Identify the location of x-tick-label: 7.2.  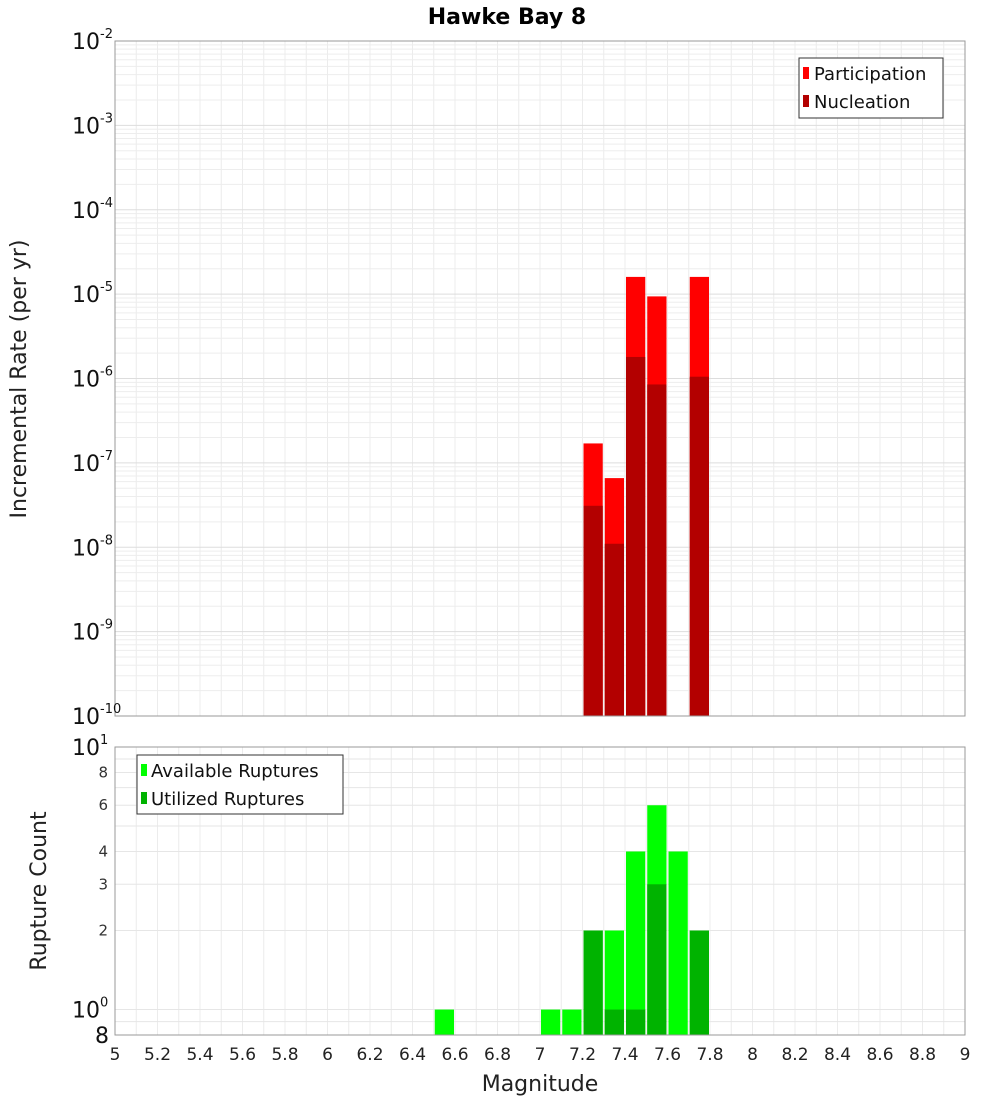
(582, 1055).